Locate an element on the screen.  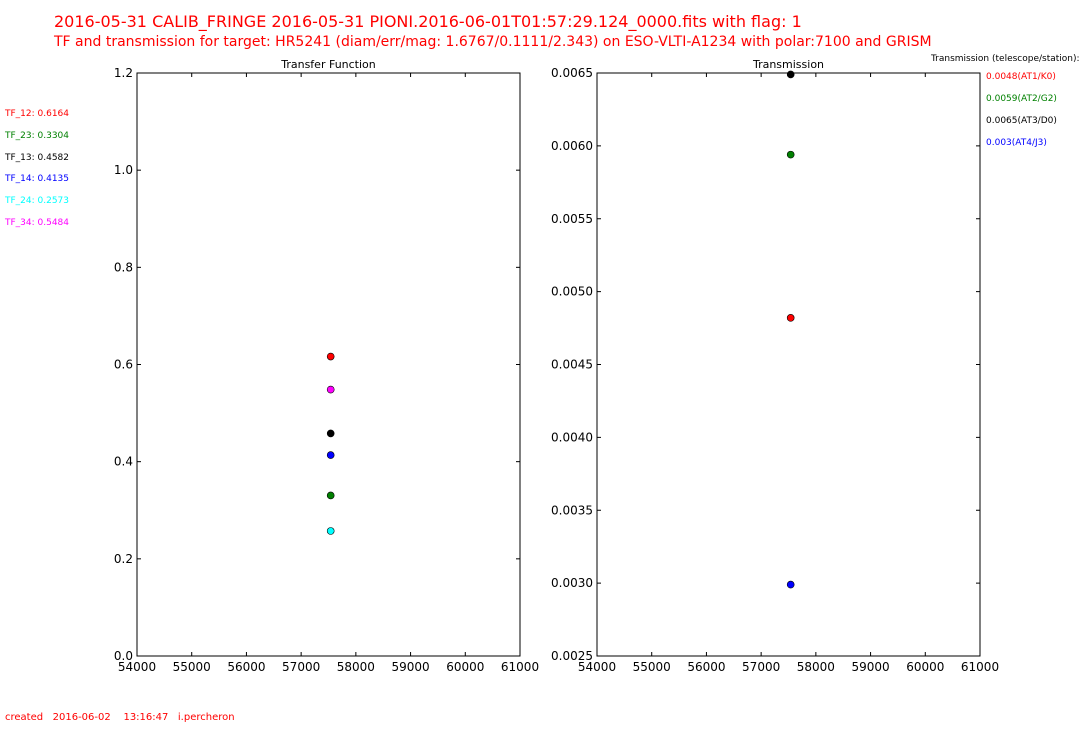
tf-legend-item: TF_34: 0.5484 is located at coordinates (37, 222).